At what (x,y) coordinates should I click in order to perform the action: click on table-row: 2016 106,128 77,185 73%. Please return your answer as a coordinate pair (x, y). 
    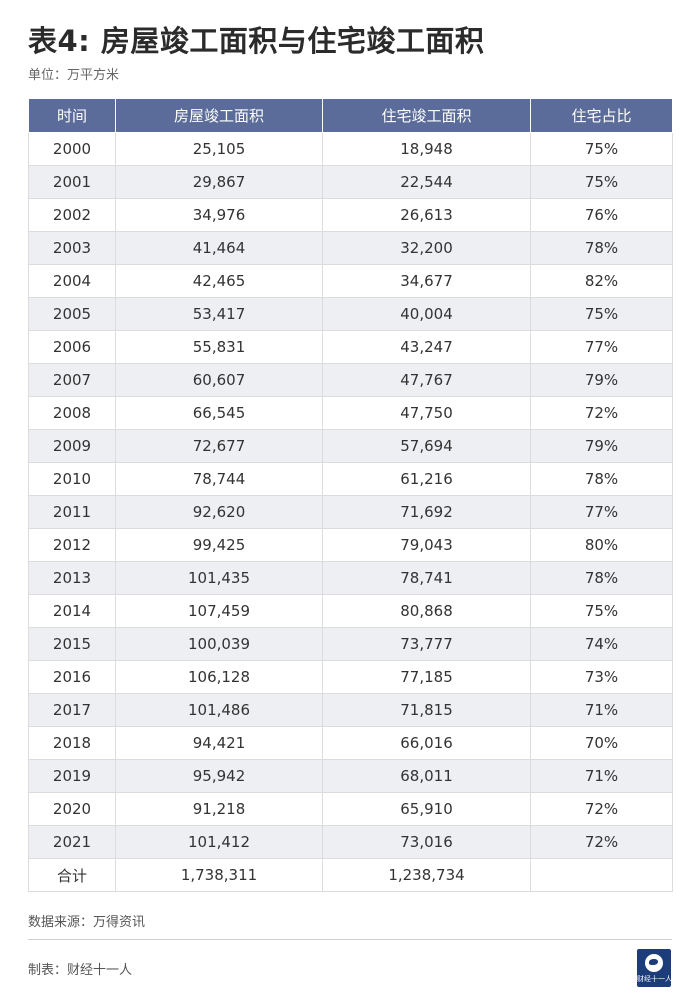
    Looking at the image, I should click on (350, 677).